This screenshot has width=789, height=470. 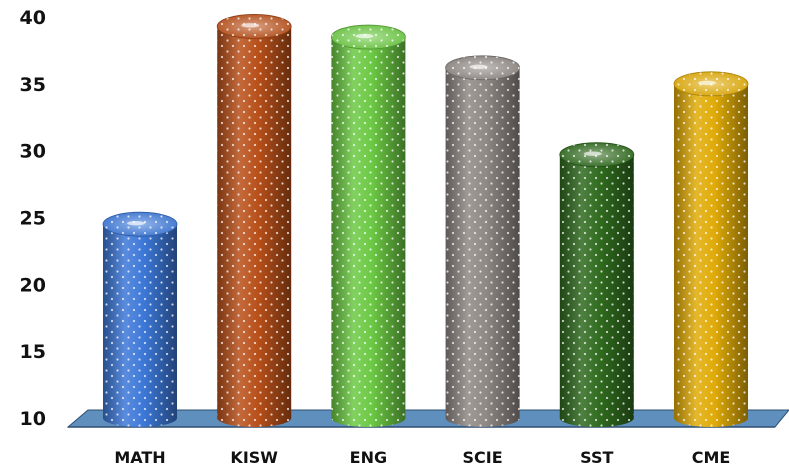 What do you see at coordinates (711, 457) in the screenshot?
I see `x-tick-label: CME` at bounding box center [711, 457].